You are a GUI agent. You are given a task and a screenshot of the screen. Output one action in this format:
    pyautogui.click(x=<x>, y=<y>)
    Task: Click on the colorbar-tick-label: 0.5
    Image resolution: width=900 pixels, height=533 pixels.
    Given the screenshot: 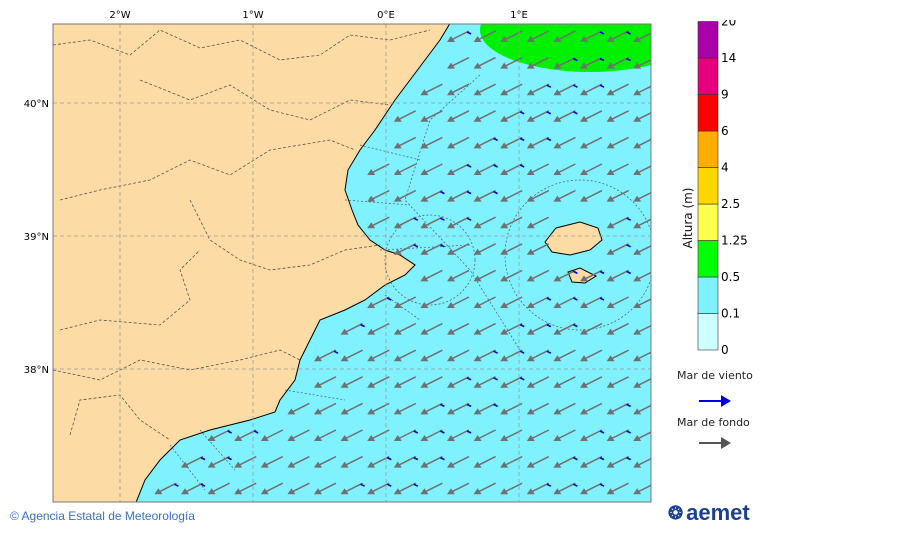 What is the action you would take?
    pyautogui.click(x=730, y=277)
    